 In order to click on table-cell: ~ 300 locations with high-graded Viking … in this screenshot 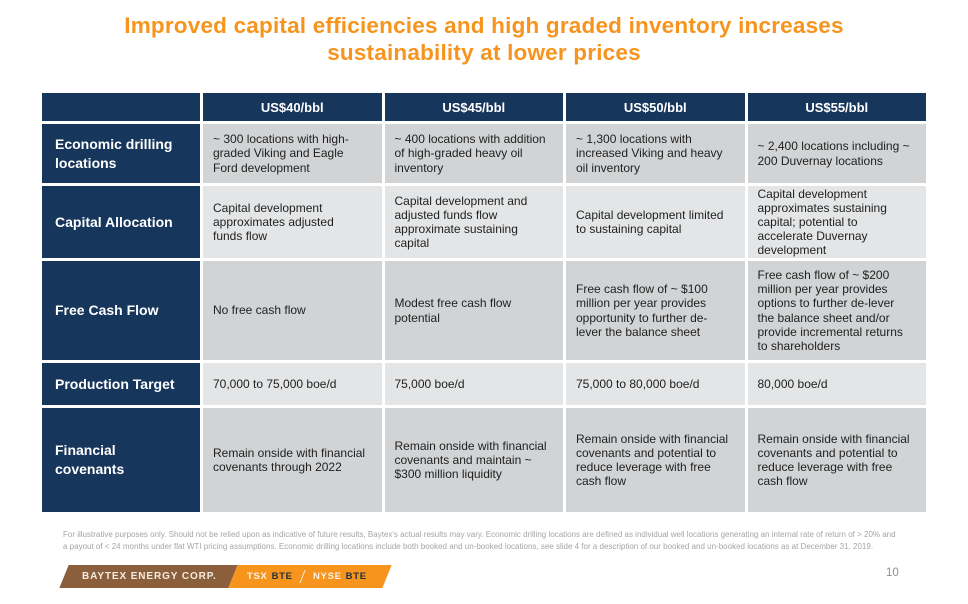, I will do `click(292, 153)`.